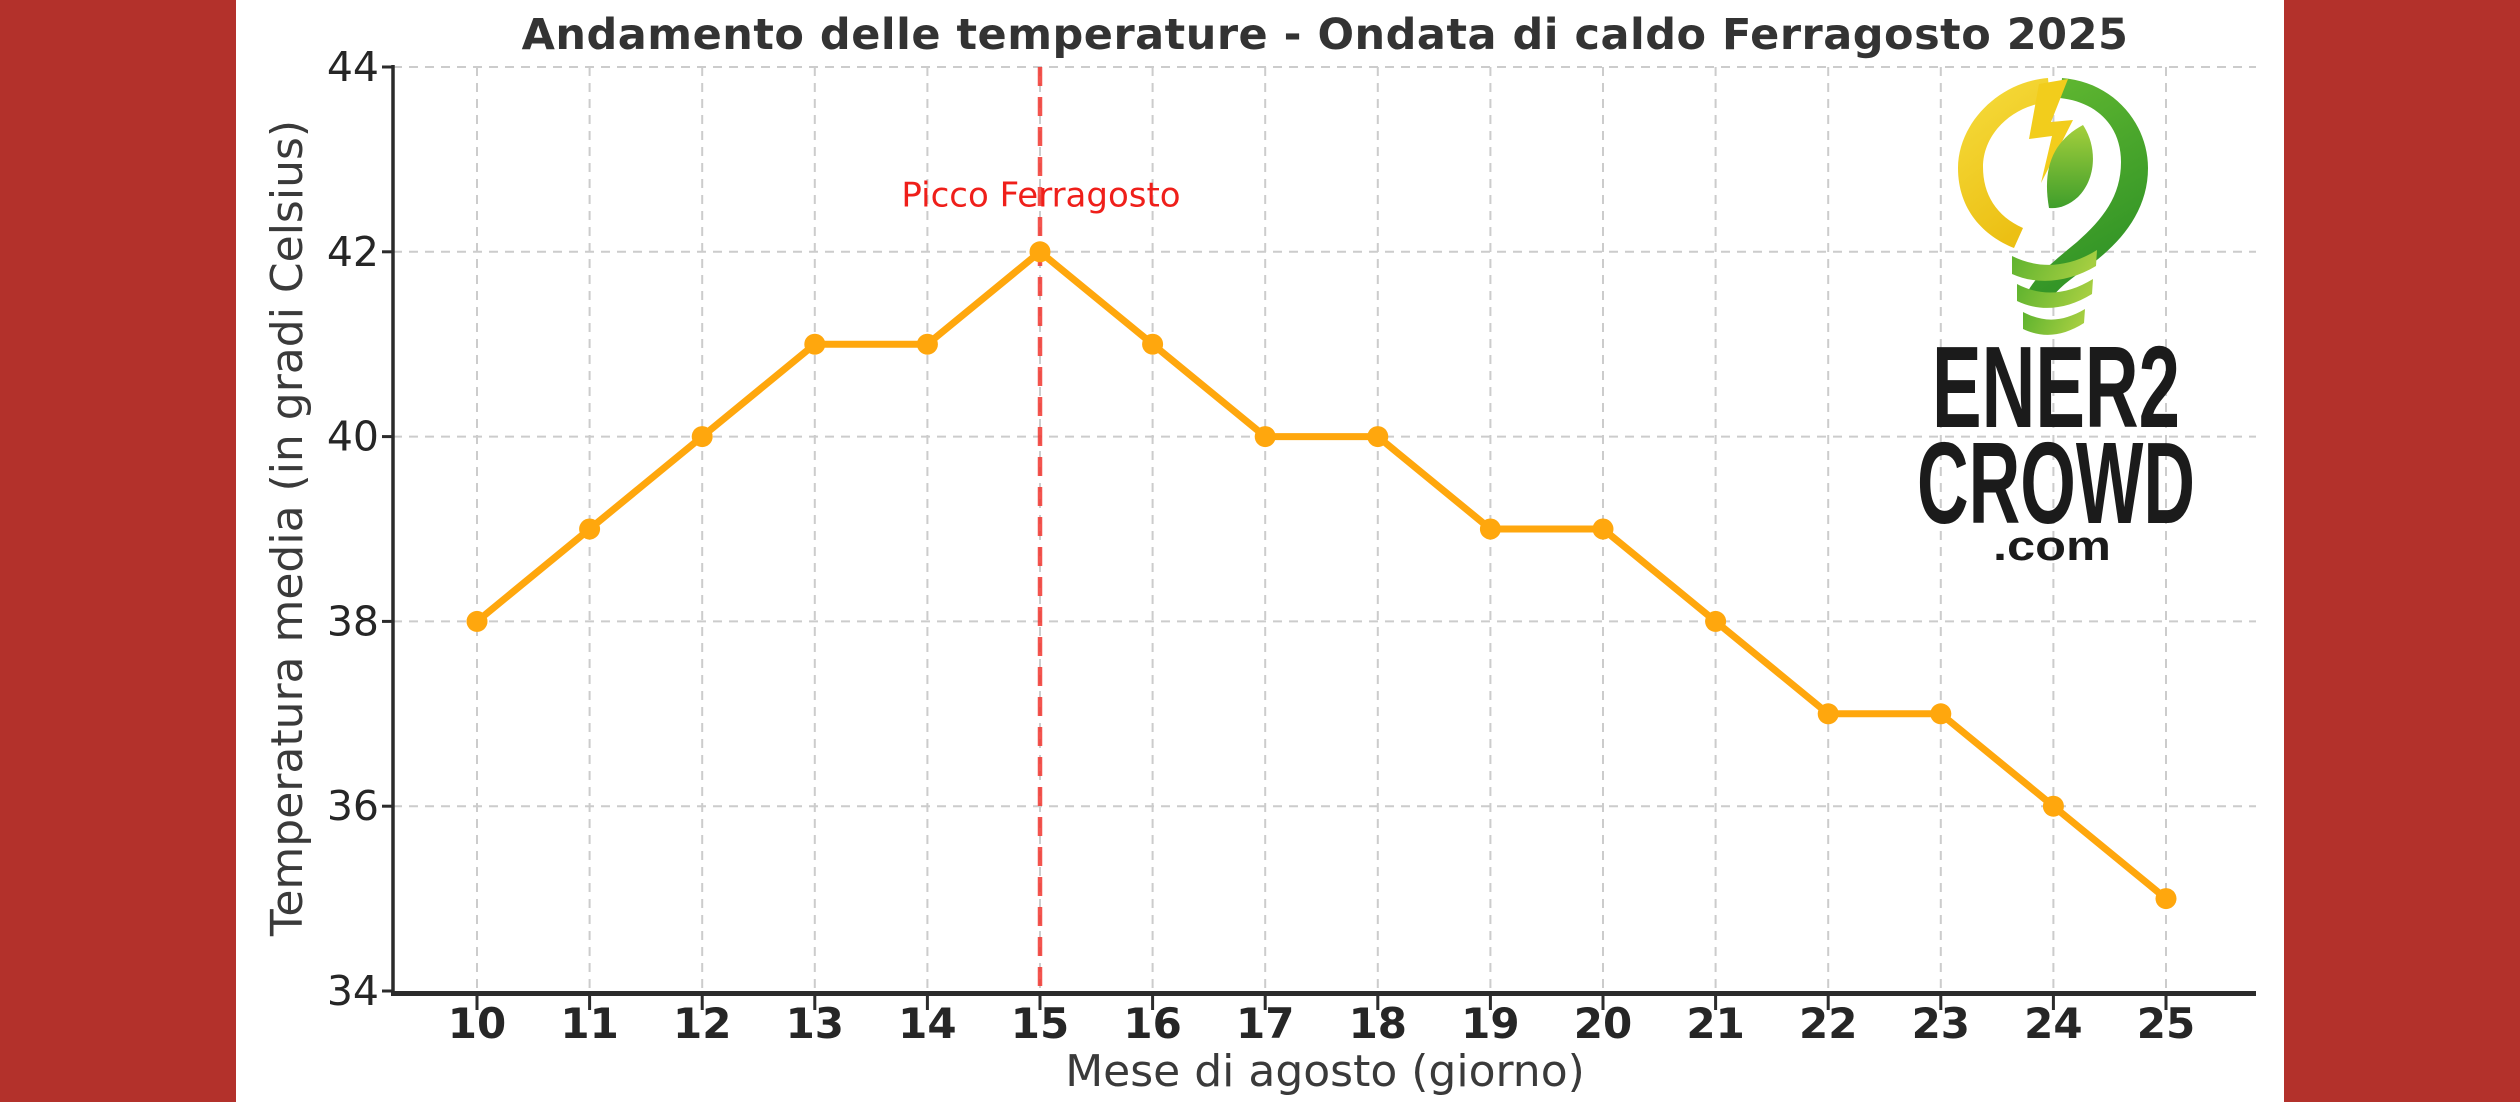 The height and width of the screenshot is (1102, 2520). I want to click on right-red-band, so click(2402, 551).